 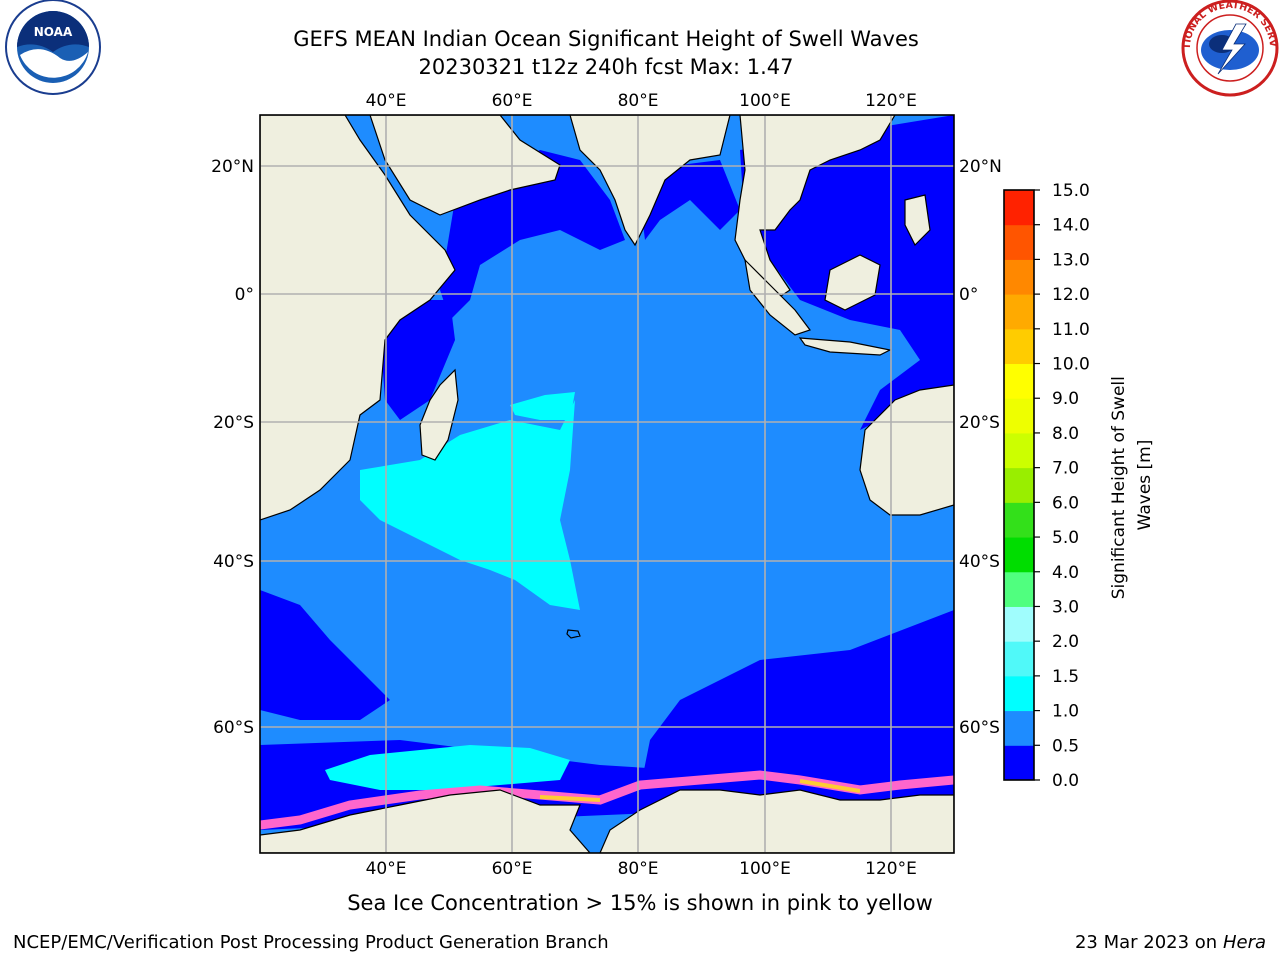 I want to click on kerguelen-island, so click(x=573, y=634).